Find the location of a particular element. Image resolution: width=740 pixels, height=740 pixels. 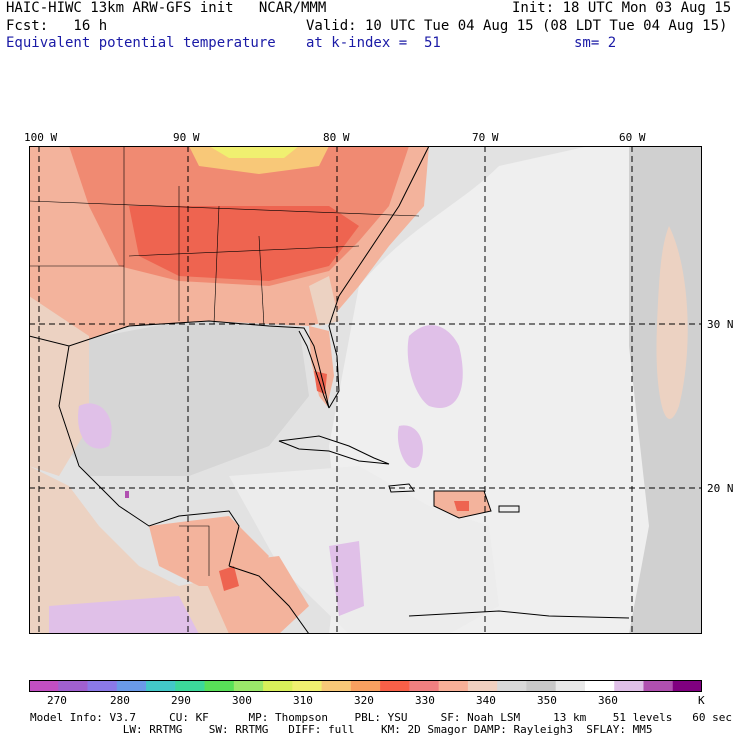

colorbar-frame is located at coordinates (365, 686).